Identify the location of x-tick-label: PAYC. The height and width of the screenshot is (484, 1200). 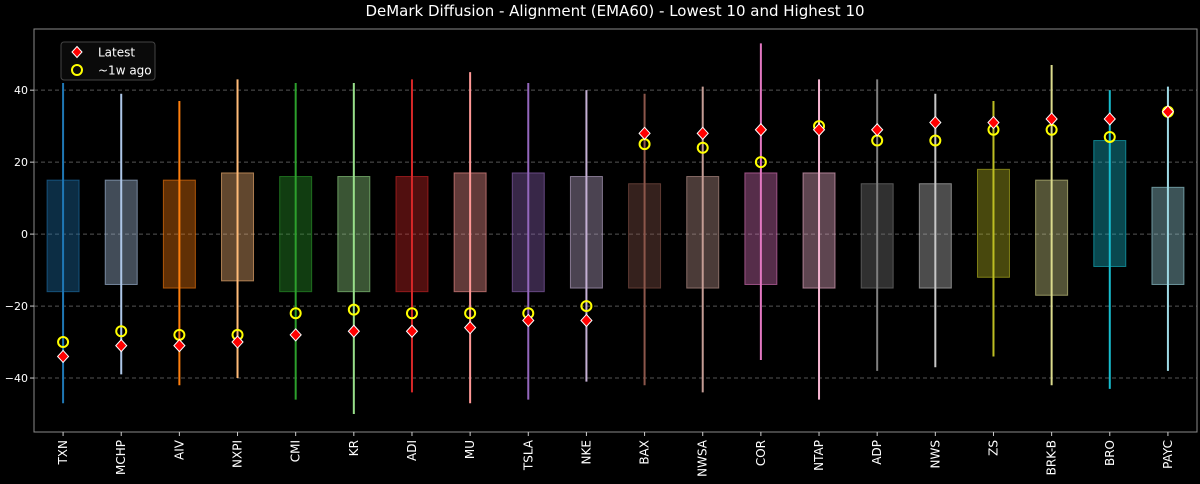
(1168, 454).